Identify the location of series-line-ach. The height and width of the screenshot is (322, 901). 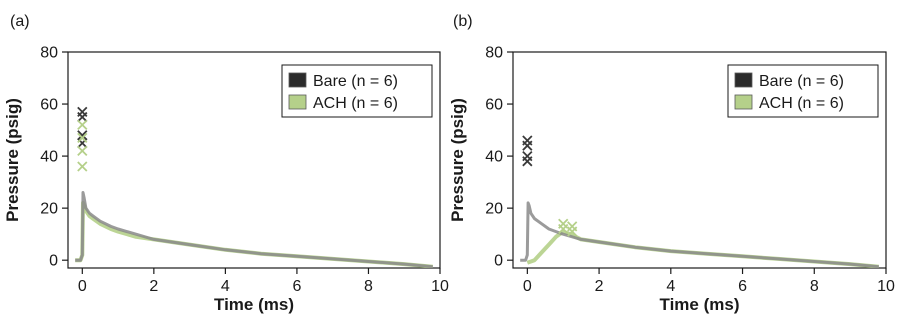
(254, 234).